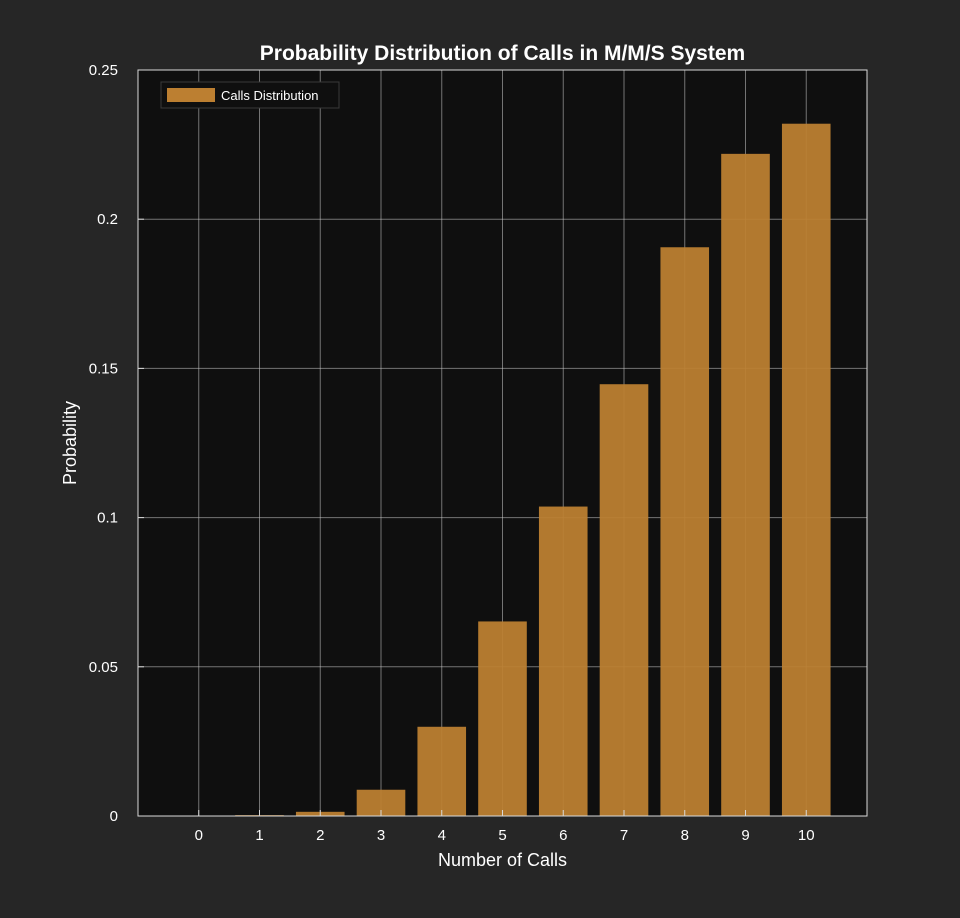  Describe the element at coordinates (685, 835) in the screenshot. I see `x-tick-label: 8` at that location.